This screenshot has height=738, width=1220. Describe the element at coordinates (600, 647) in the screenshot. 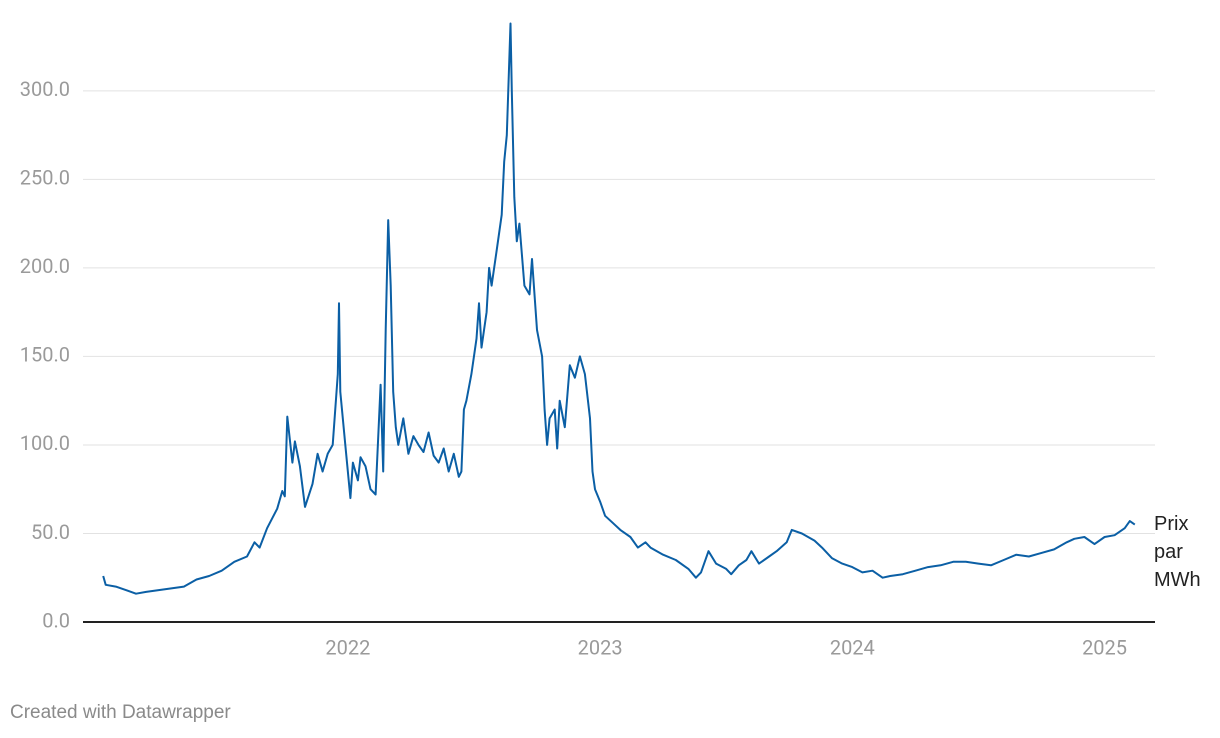

I see `x-tick-label: 2023` at that location.